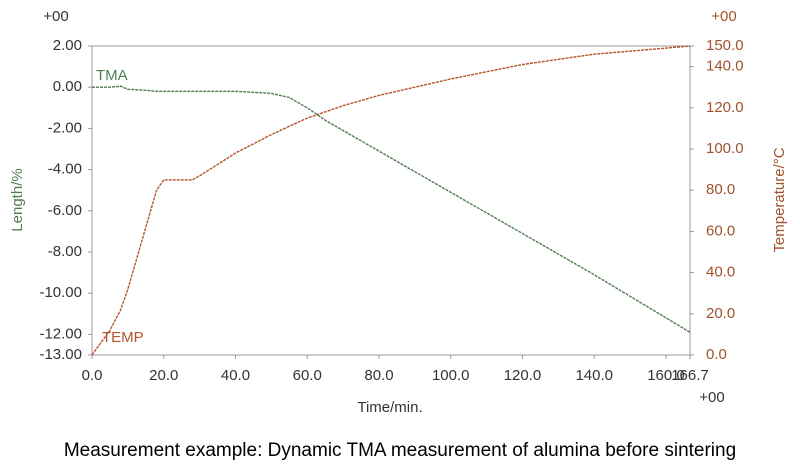 This screenshot has height=472, width=800. What do you see at coordinates (720, 189) in the screenshot?
I see `y2-tick-label: 80.0` at bounding box center [720, 189].